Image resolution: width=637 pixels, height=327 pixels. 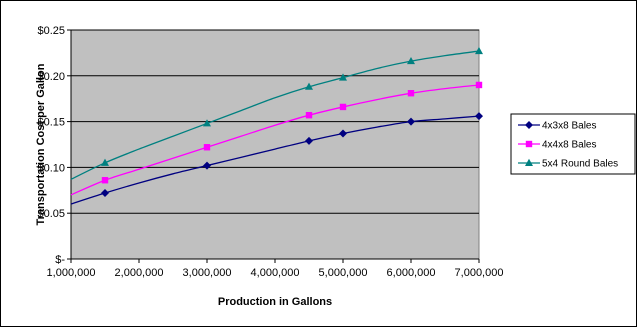 I want to click on x-tick-label: 6,000,000, so click(x=411, y=273).